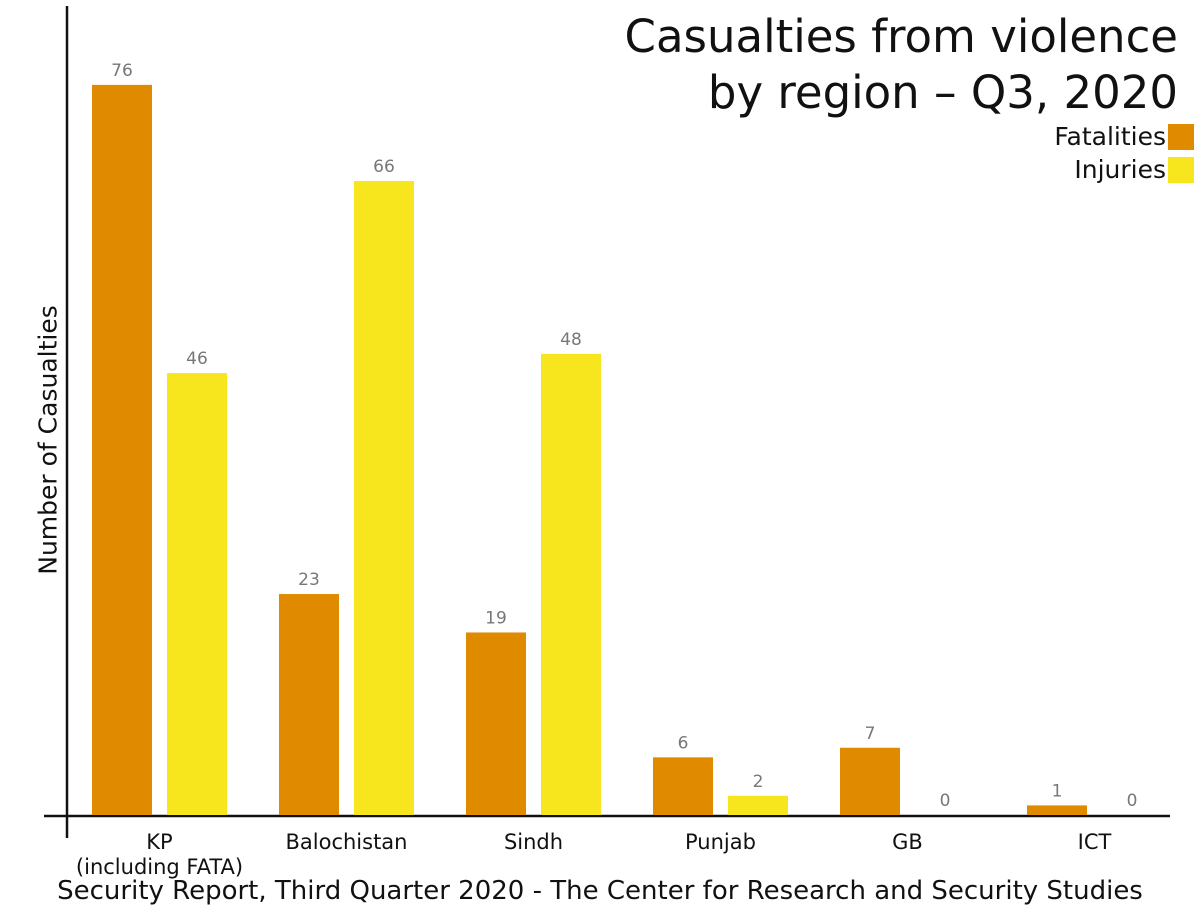 This screenshot has width=1200, height=919. What do you see at coordinates (346, 842) in the screenshot?
I see `category-label-1: Balochistan` at bounding box center [346, 842].